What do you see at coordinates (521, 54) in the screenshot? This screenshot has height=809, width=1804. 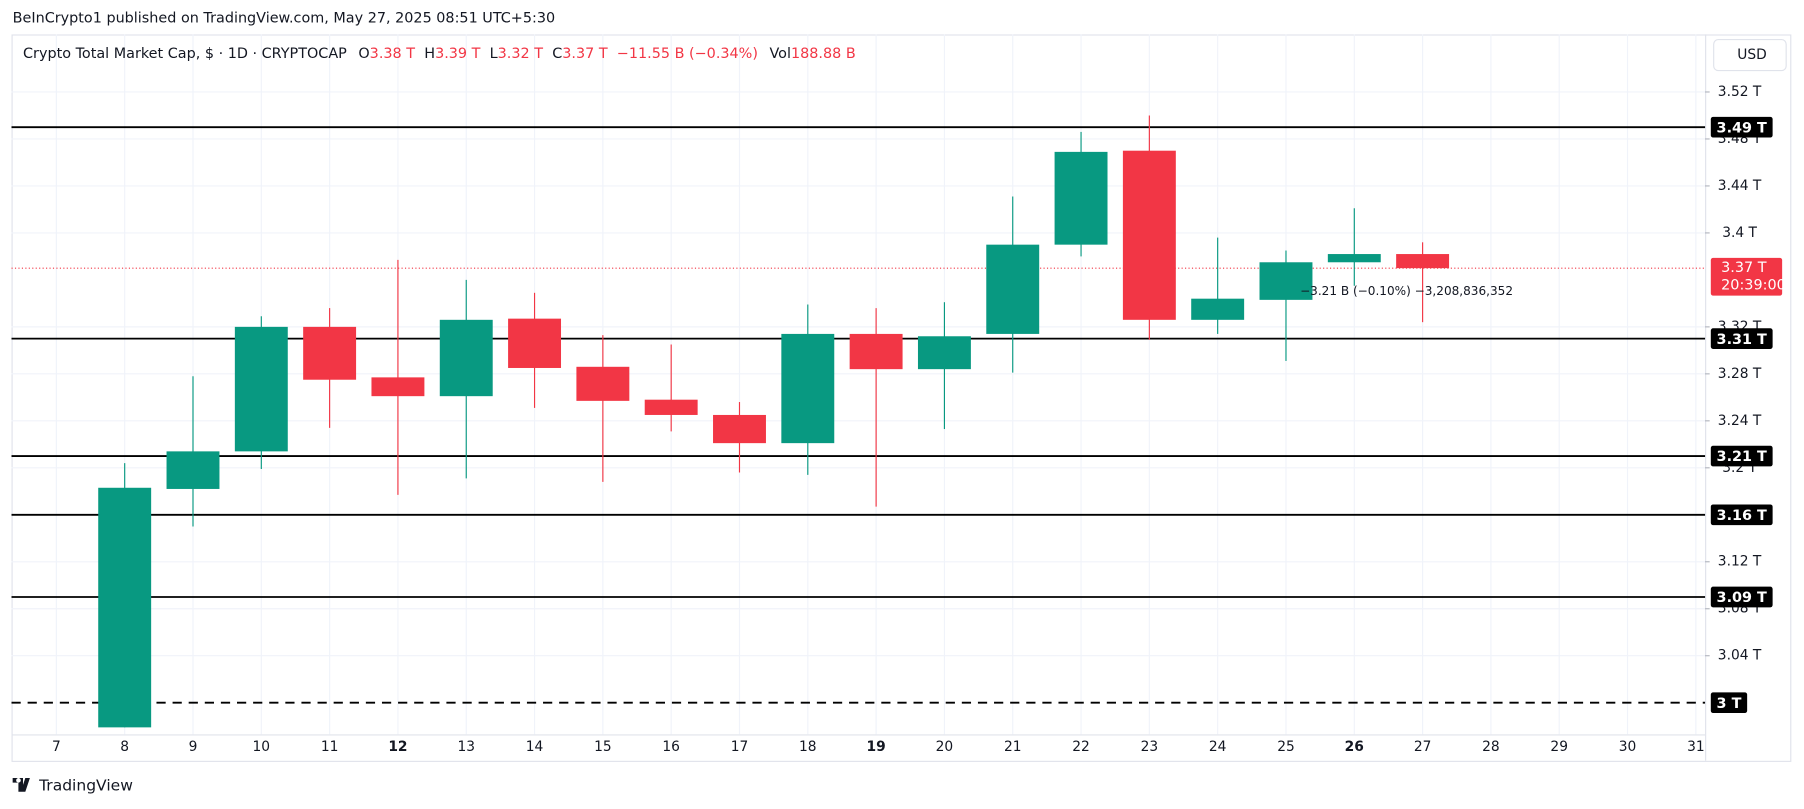 I see `low-value: 3.32 T` at bounding box center [521, 54].